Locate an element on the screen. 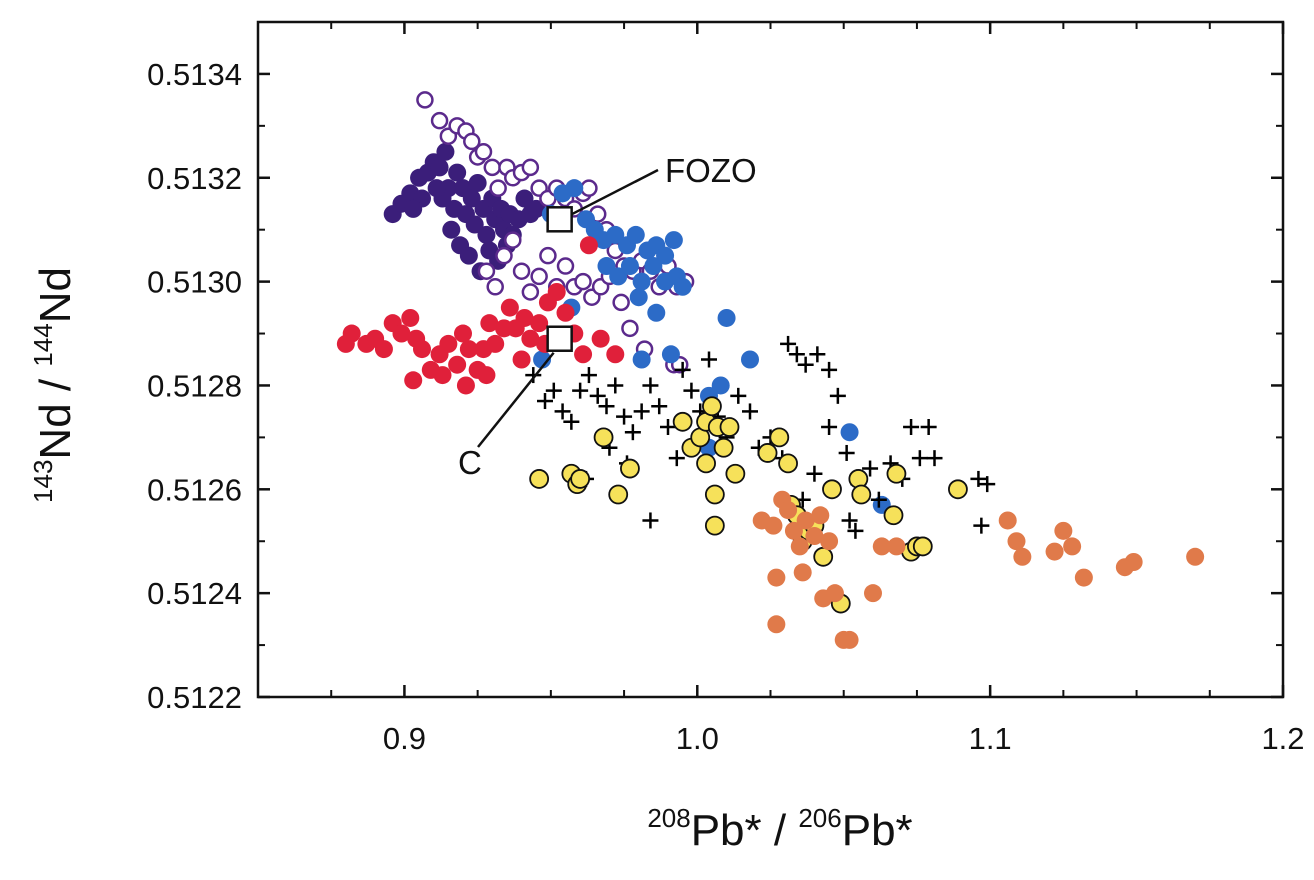 Image resolution: width=1314 pixels, height=880 pixels. y-axis-title-base1: Nd / is located at coordinates (55, 413).